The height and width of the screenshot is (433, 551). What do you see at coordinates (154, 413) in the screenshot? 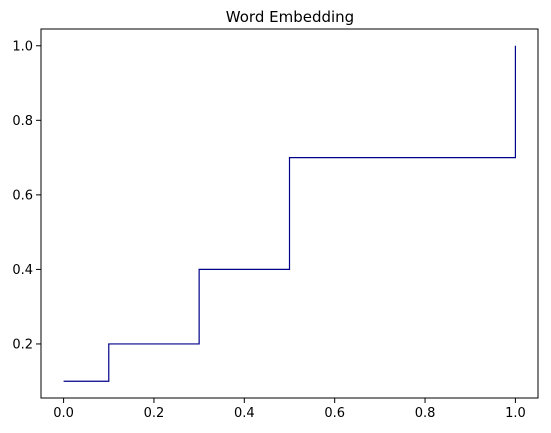
I see `x-tick-label: 0.2` at bounding box center [154, 413].